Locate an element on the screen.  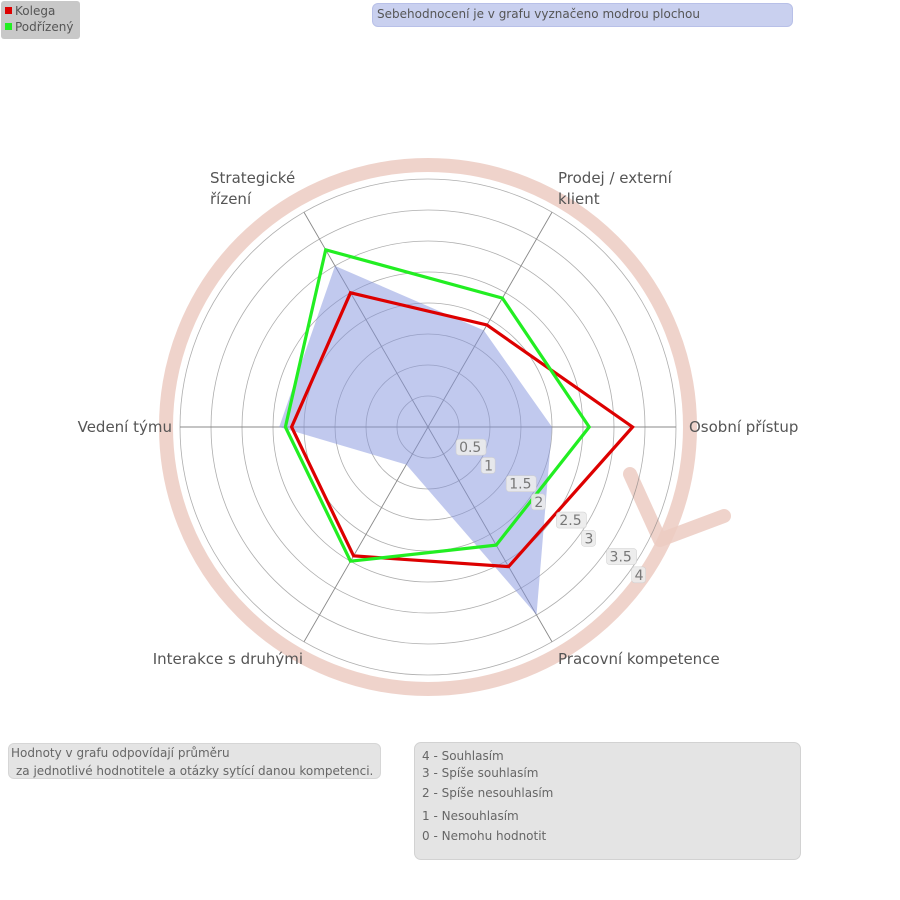
axis-label: Vedení týmu is located at coordinates (125, 427).